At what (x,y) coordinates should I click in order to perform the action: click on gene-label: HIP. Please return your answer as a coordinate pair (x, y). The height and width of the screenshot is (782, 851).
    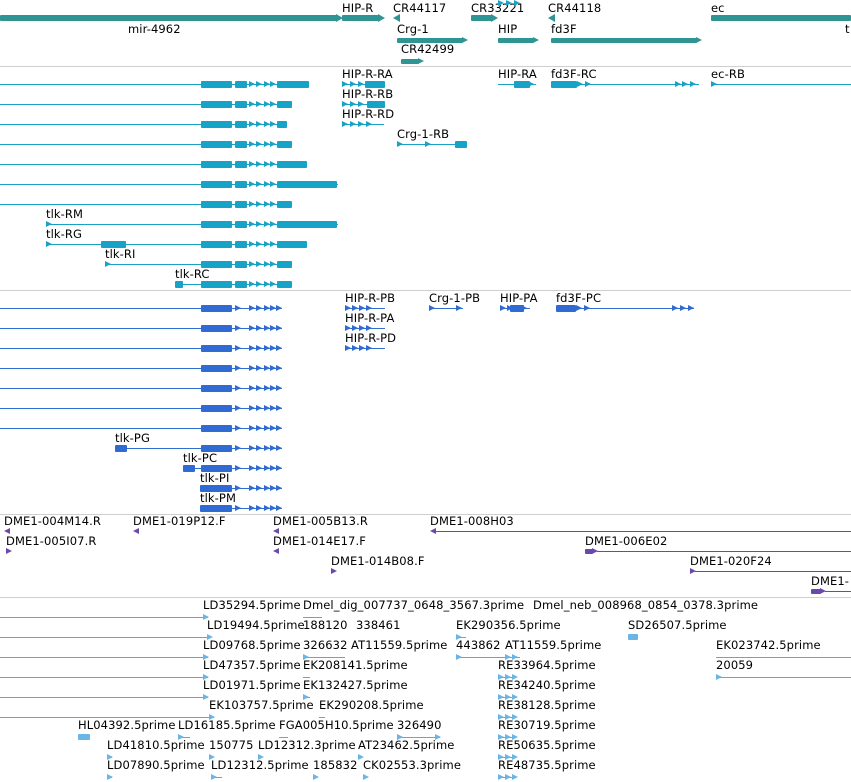
    Looking at the image, I should click on (508, 29).